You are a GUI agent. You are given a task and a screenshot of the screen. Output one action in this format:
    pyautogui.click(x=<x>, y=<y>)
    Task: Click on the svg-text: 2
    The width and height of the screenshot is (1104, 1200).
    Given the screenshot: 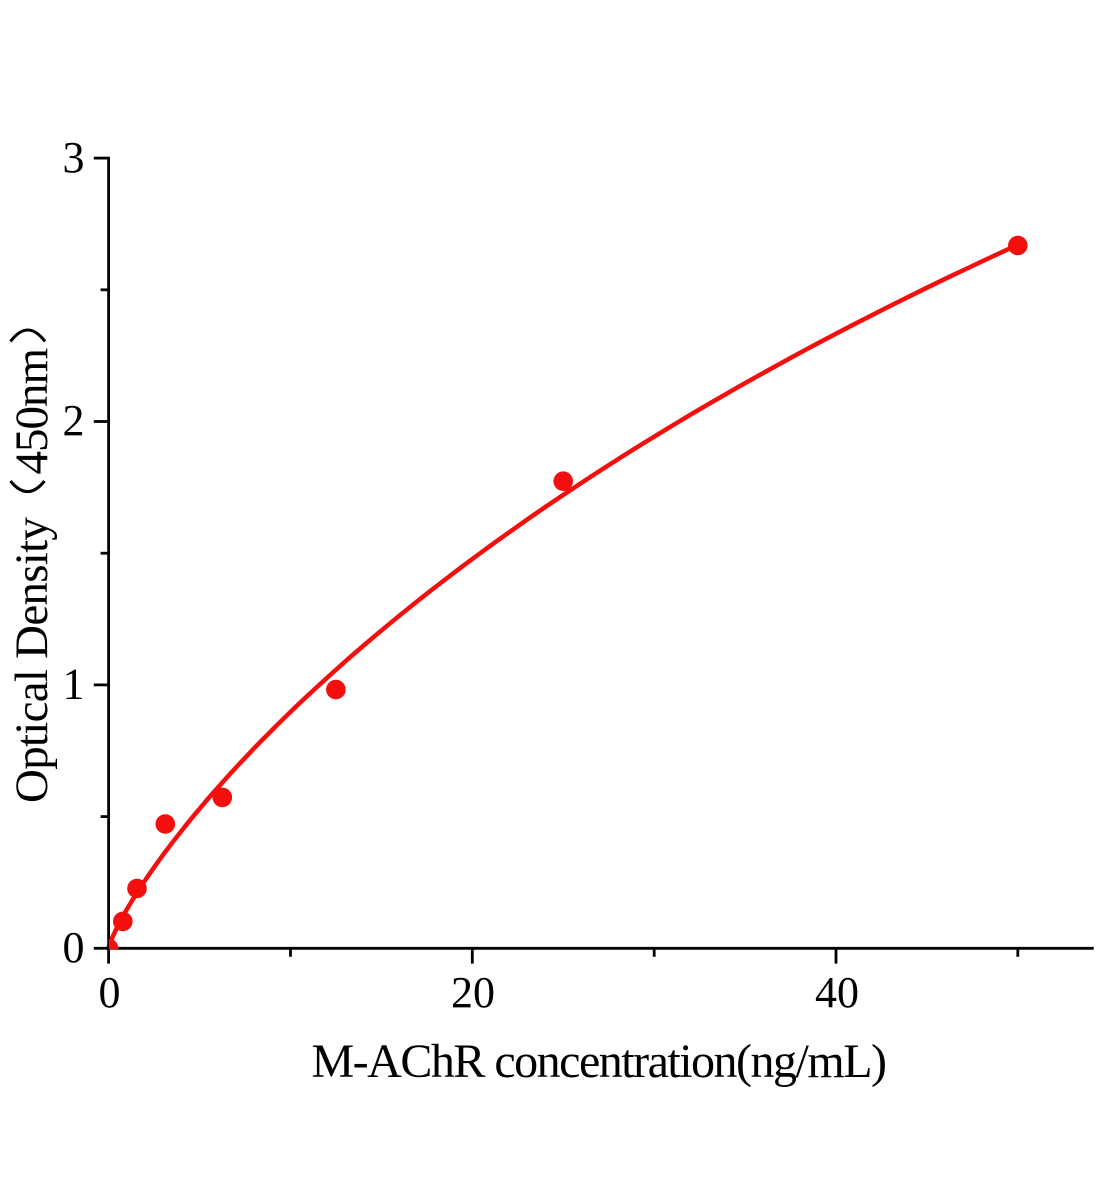 What is the action you would take?
    pyautogui.click(x=74, y=420)
    